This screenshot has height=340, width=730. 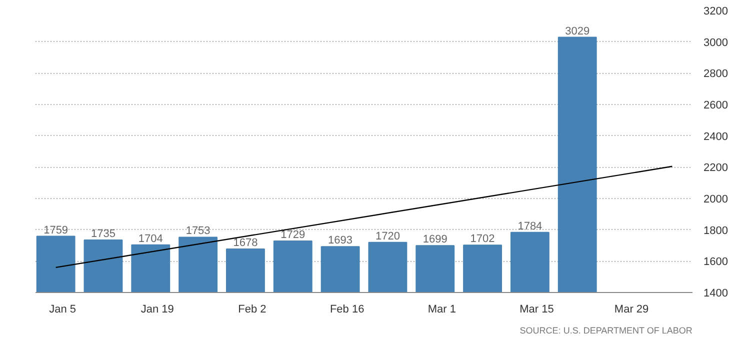 What do you see at coordinates (716, 168) in the screenshot?
I see `y-tick-label: 2200` at bounding box center [716, 168].